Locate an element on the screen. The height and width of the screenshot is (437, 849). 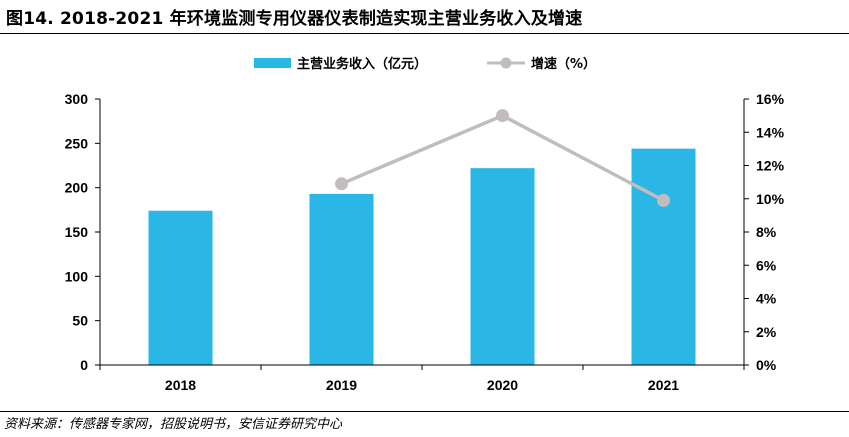
left-tick-label: 100 is located at coordinates (77, 276).